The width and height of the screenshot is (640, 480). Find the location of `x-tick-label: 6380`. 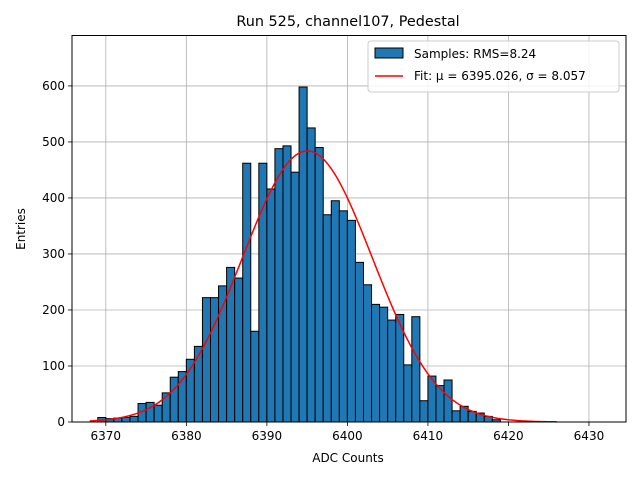

x-tick-label: 6380 is located at coordinates (186, 436).